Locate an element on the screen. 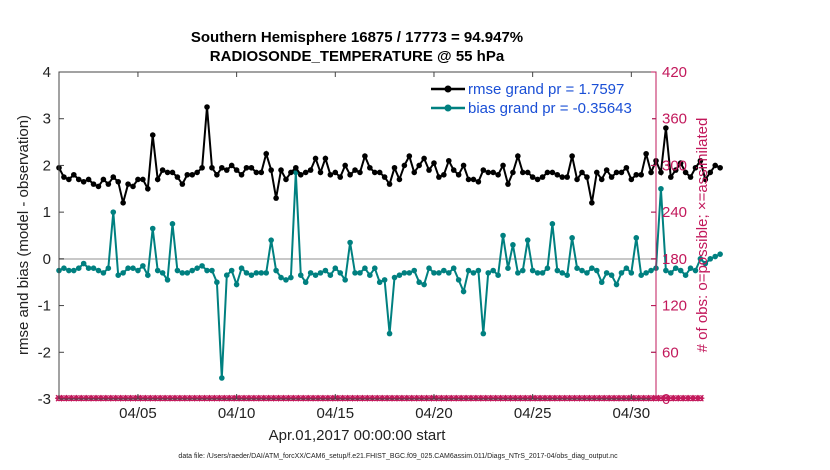  x-tick-label: 04/20 is located at coordinates (434, 413).